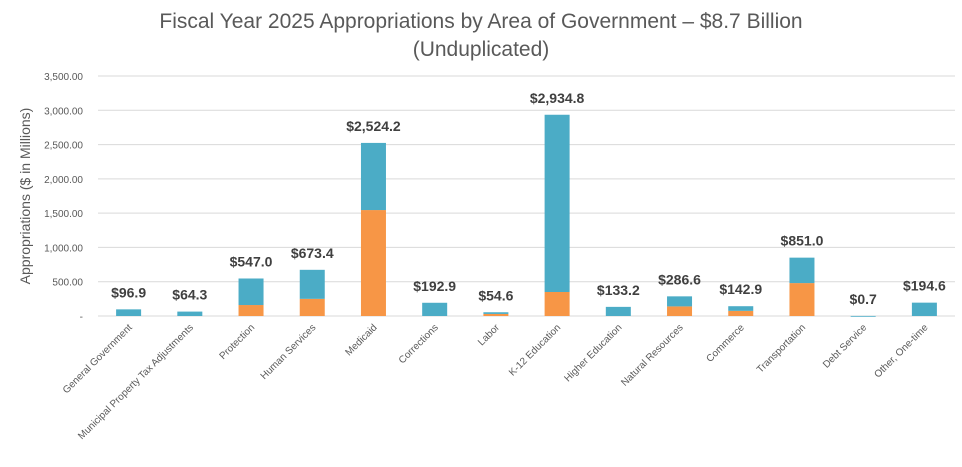 The image size is (962, 467). I want to click on x-tick-label: K-12 Education, so click(535, 350).